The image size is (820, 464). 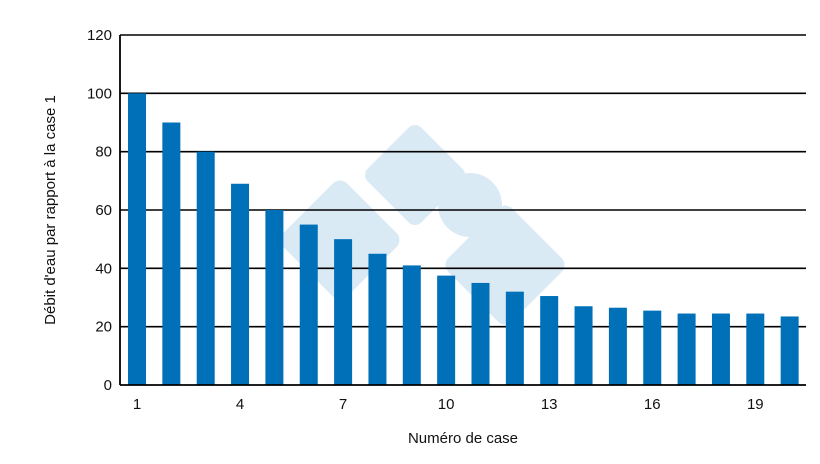 What do you see at coordinates (755, 404) in the screenshot?
I see `x-tick-label: 19` at bounding box center [755, 404].